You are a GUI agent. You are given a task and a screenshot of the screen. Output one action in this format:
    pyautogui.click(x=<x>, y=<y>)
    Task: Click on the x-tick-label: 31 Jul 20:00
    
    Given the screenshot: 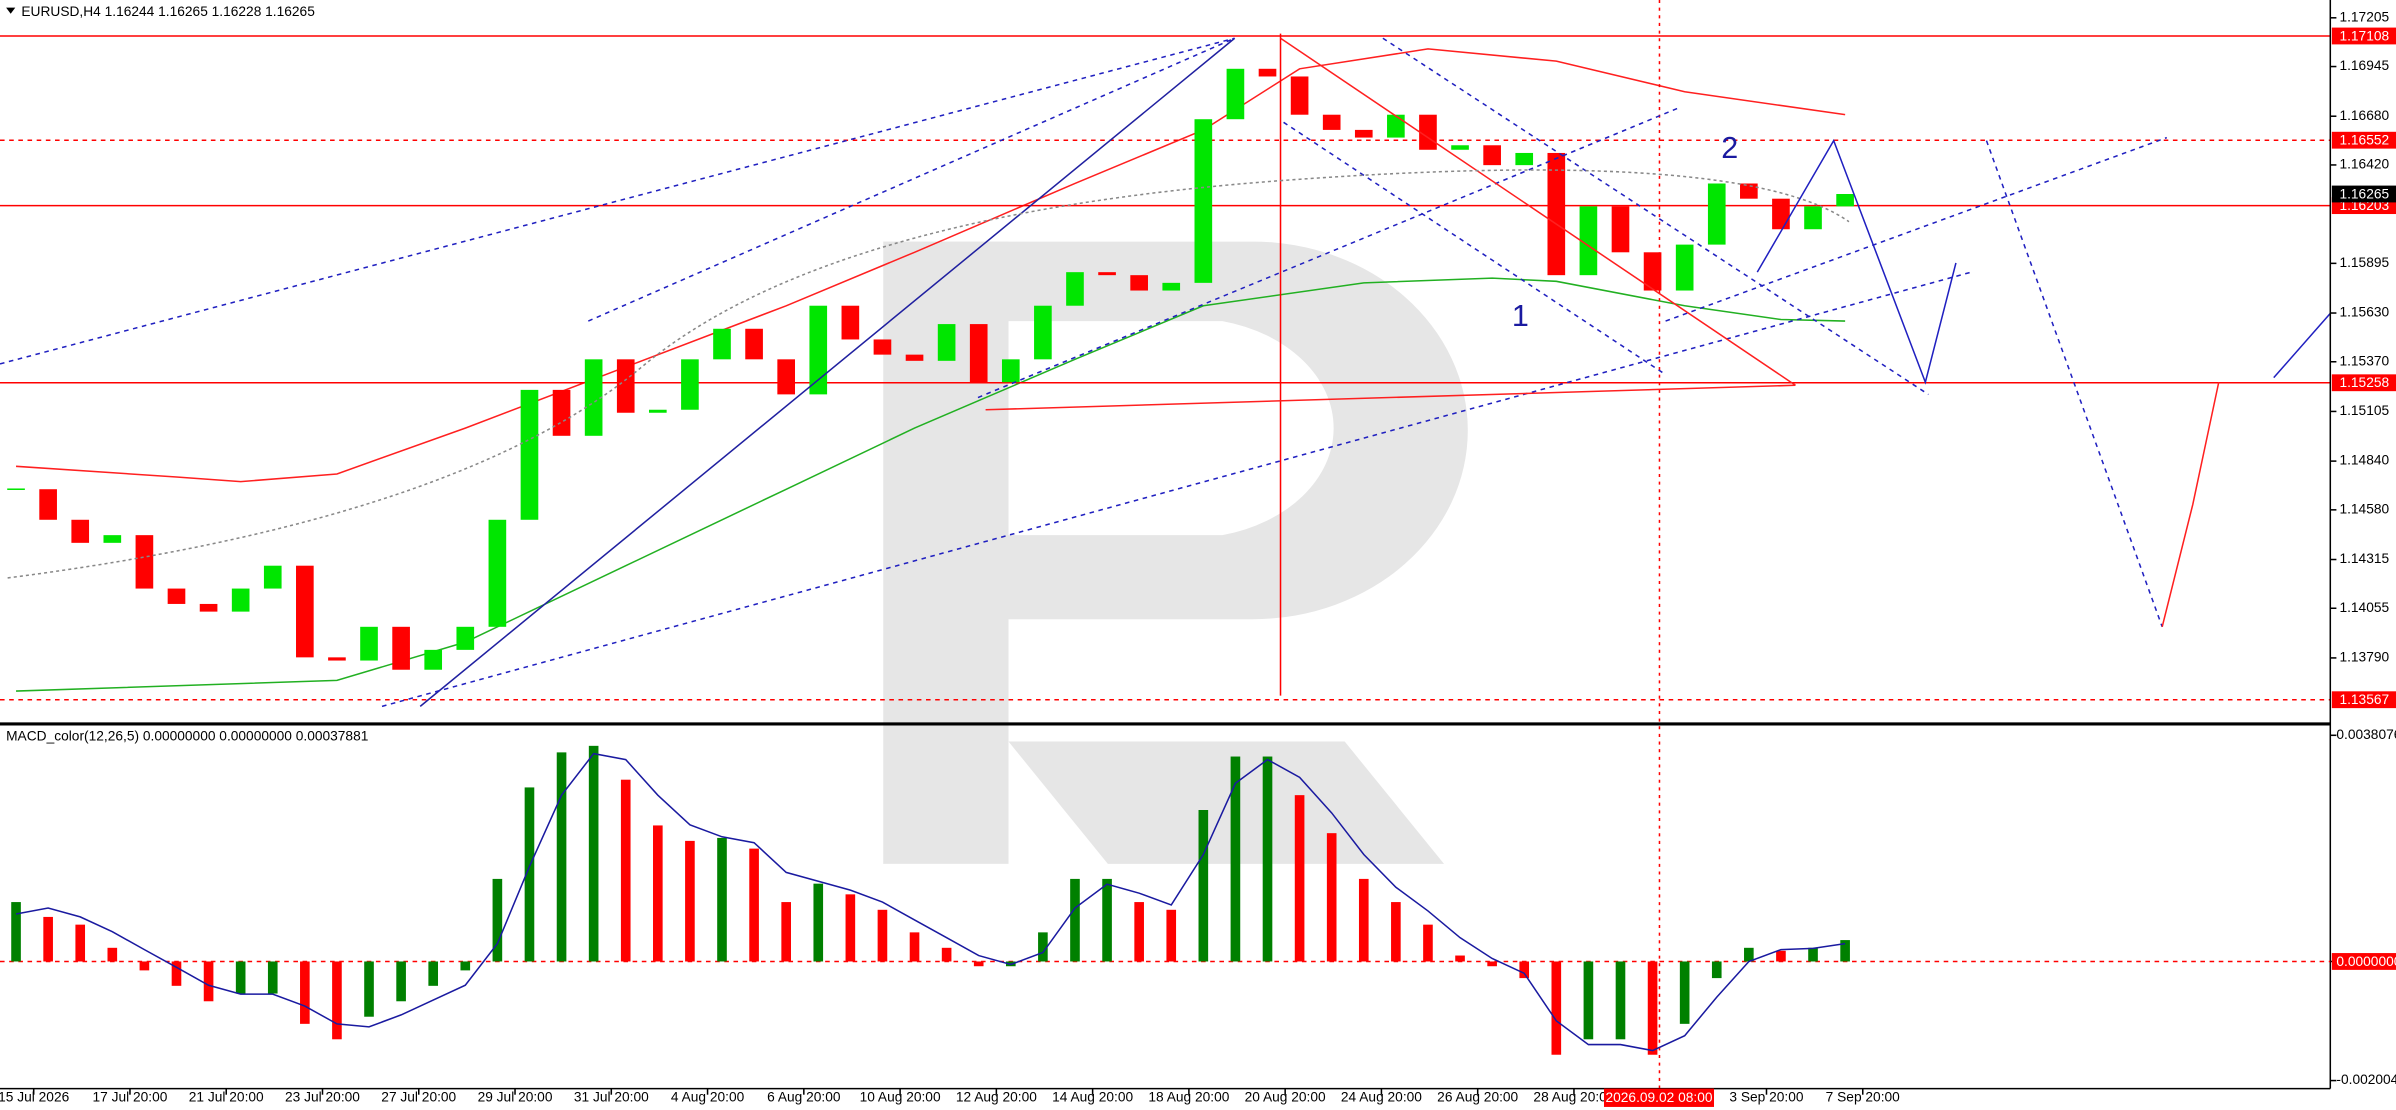 What is the action you would take?
    pyautogui.click(x=611, y=1096)
    